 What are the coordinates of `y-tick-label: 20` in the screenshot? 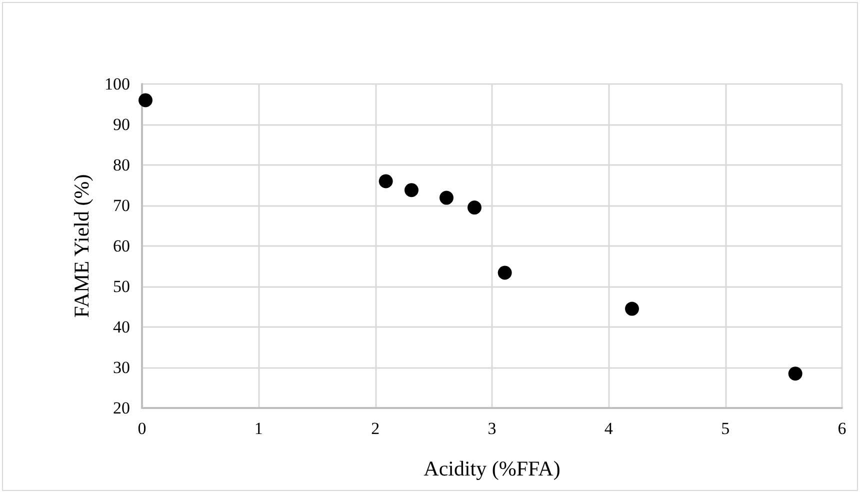 It's located at (121, 408).